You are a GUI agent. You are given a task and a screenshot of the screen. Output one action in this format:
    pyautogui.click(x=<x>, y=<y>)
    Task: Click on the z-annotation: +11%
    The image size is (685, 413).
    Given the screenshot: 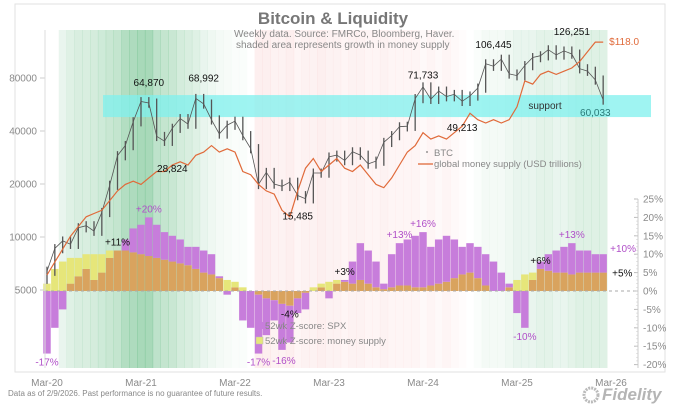 What is the action you would take?
    pyautogui.click(x=117, y=243)
    